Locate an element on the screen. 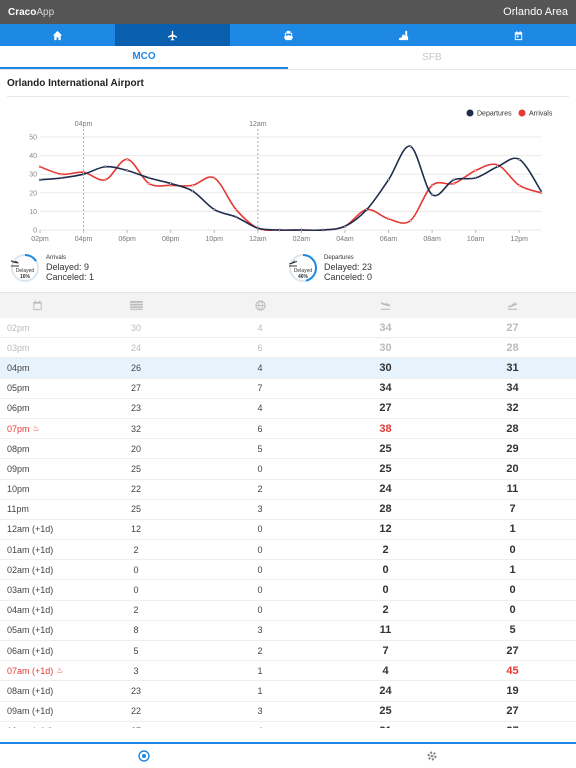 This screenshot has height=768, width=576. table-row: 03am (+1d) 0 0 0 0 is located at coordinates (288, 590).